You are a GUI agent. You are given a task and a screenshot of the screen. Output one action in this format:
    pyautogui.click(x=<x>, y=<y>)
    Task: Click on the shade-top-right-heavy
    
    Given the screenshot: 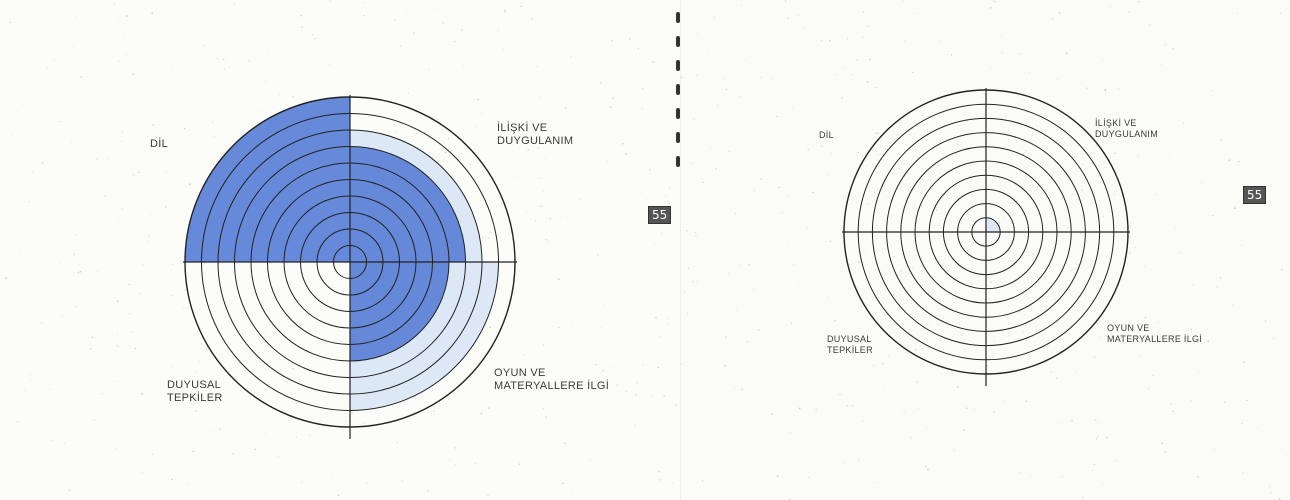 What is the action you would take?
    pyautogui.click(x=408, y=204)
    